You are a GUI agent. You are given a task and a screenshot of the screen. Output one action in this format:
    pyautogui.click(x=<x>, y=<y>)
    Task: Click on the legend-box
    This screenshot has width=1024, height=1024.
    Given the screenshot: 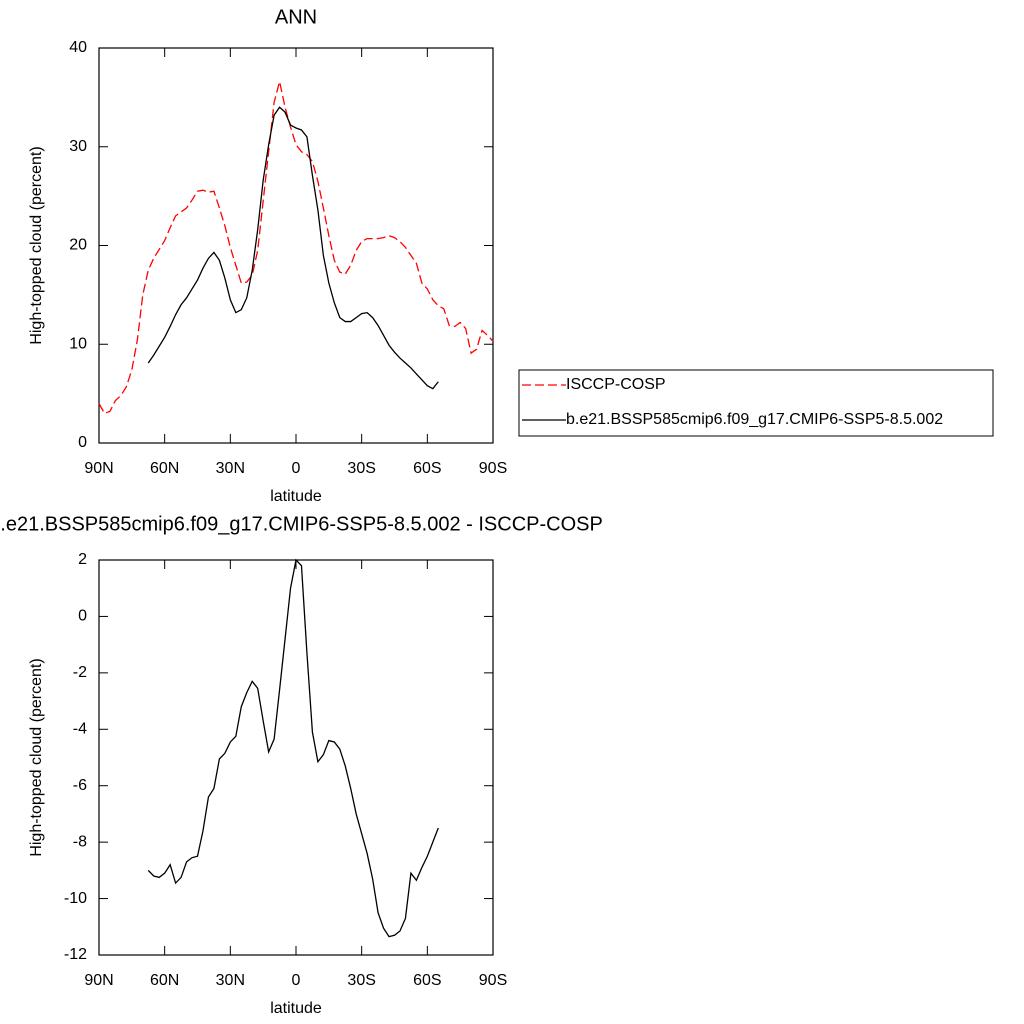 What is the action you would take?
    pyautogui.click(x=756, y=403)
    